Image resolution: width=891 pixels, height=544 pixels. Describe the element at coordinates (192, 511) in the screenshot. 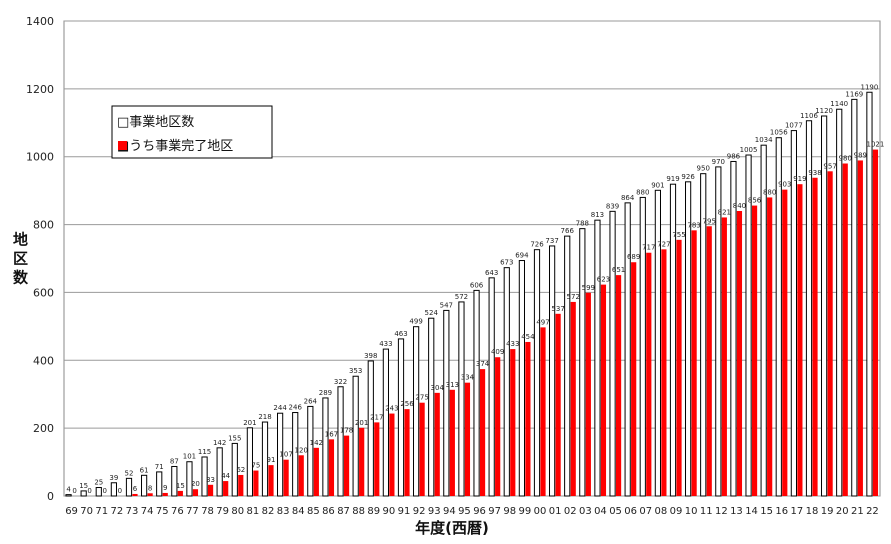

I see `x-tick-label: 77` at that location.